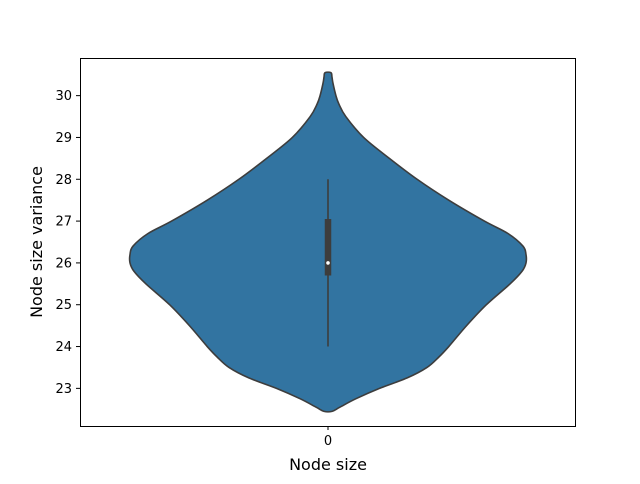 The height and width of the screenshot is (484, 640). What do you see at coordinates (36, 242) in the screenshot?
I see `y-axis-title: Node size variance` at bounding box center [36, 242].